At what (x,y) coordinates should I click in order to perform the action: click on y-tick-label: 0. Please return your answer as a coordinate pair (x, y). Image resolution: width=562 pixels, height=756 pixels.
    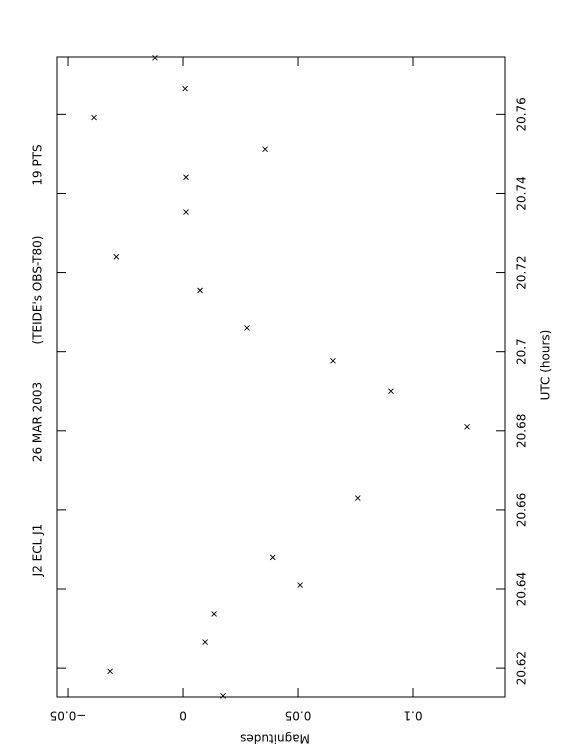
    Looking at the image, I should click on (183, 716).